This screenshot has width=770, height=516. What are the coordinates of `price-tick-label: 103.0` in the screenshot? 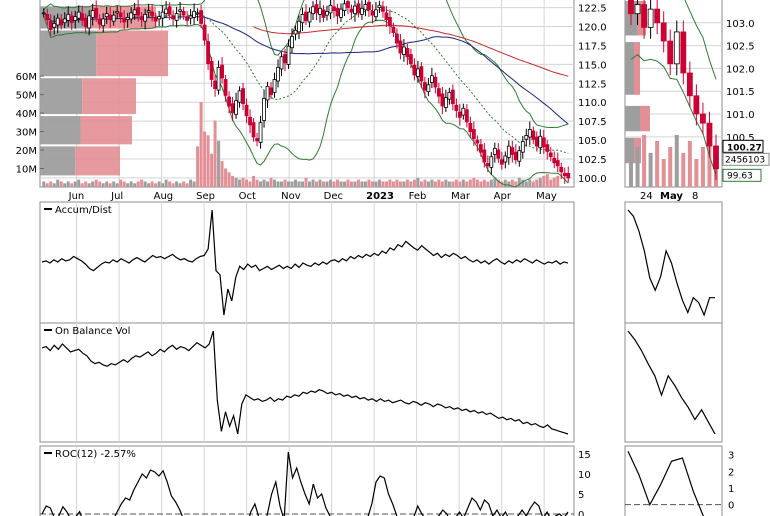 It's located at (740, 24).